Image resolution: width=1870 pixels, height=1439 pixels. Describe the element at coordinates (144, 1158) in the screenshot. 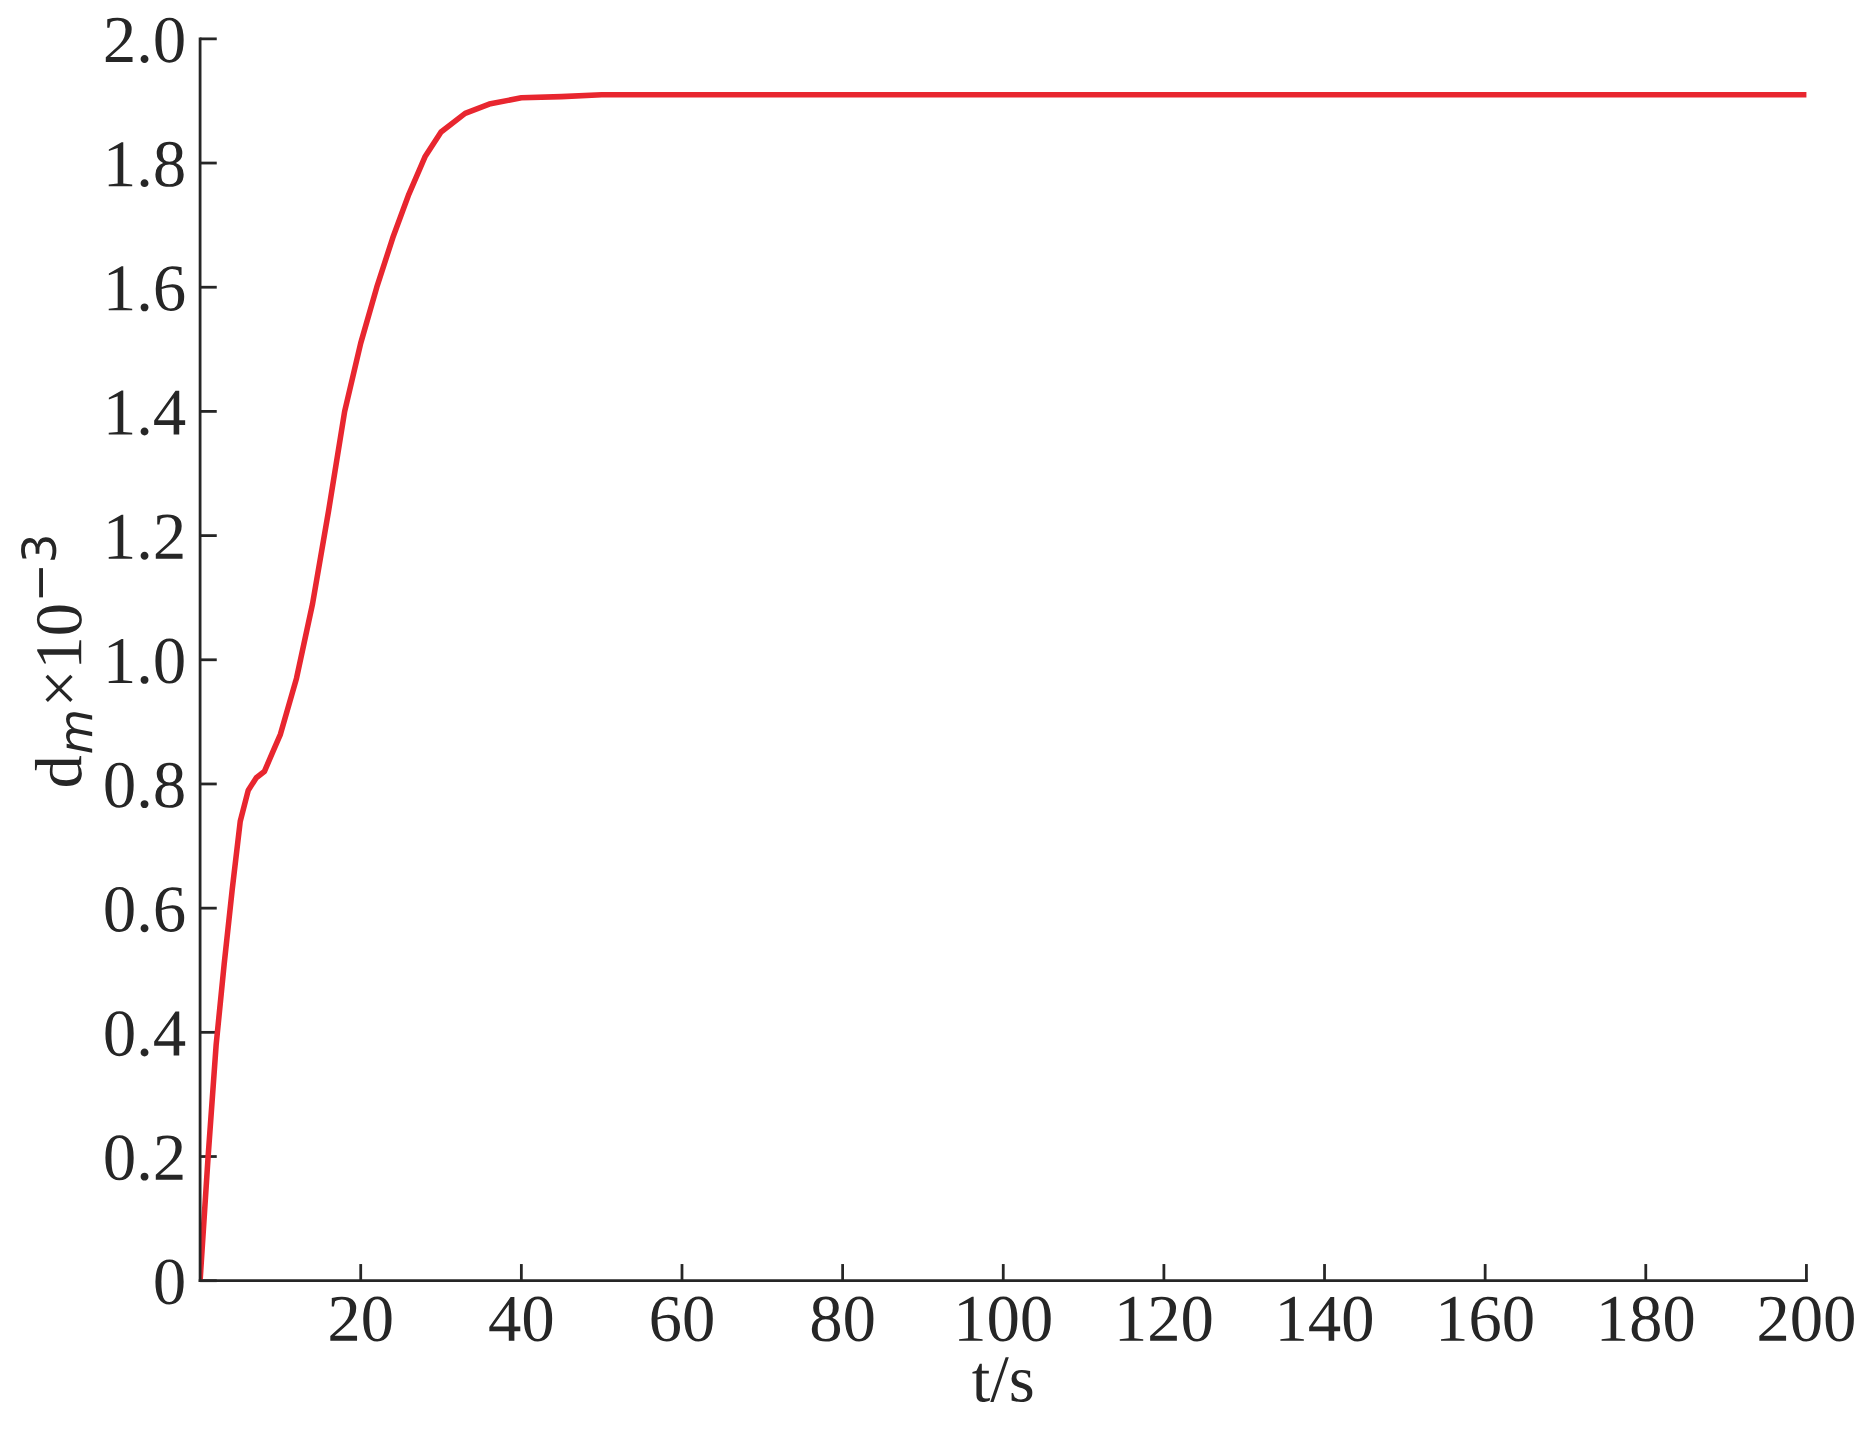

I see `y-tick-label: 0.2` at that location.